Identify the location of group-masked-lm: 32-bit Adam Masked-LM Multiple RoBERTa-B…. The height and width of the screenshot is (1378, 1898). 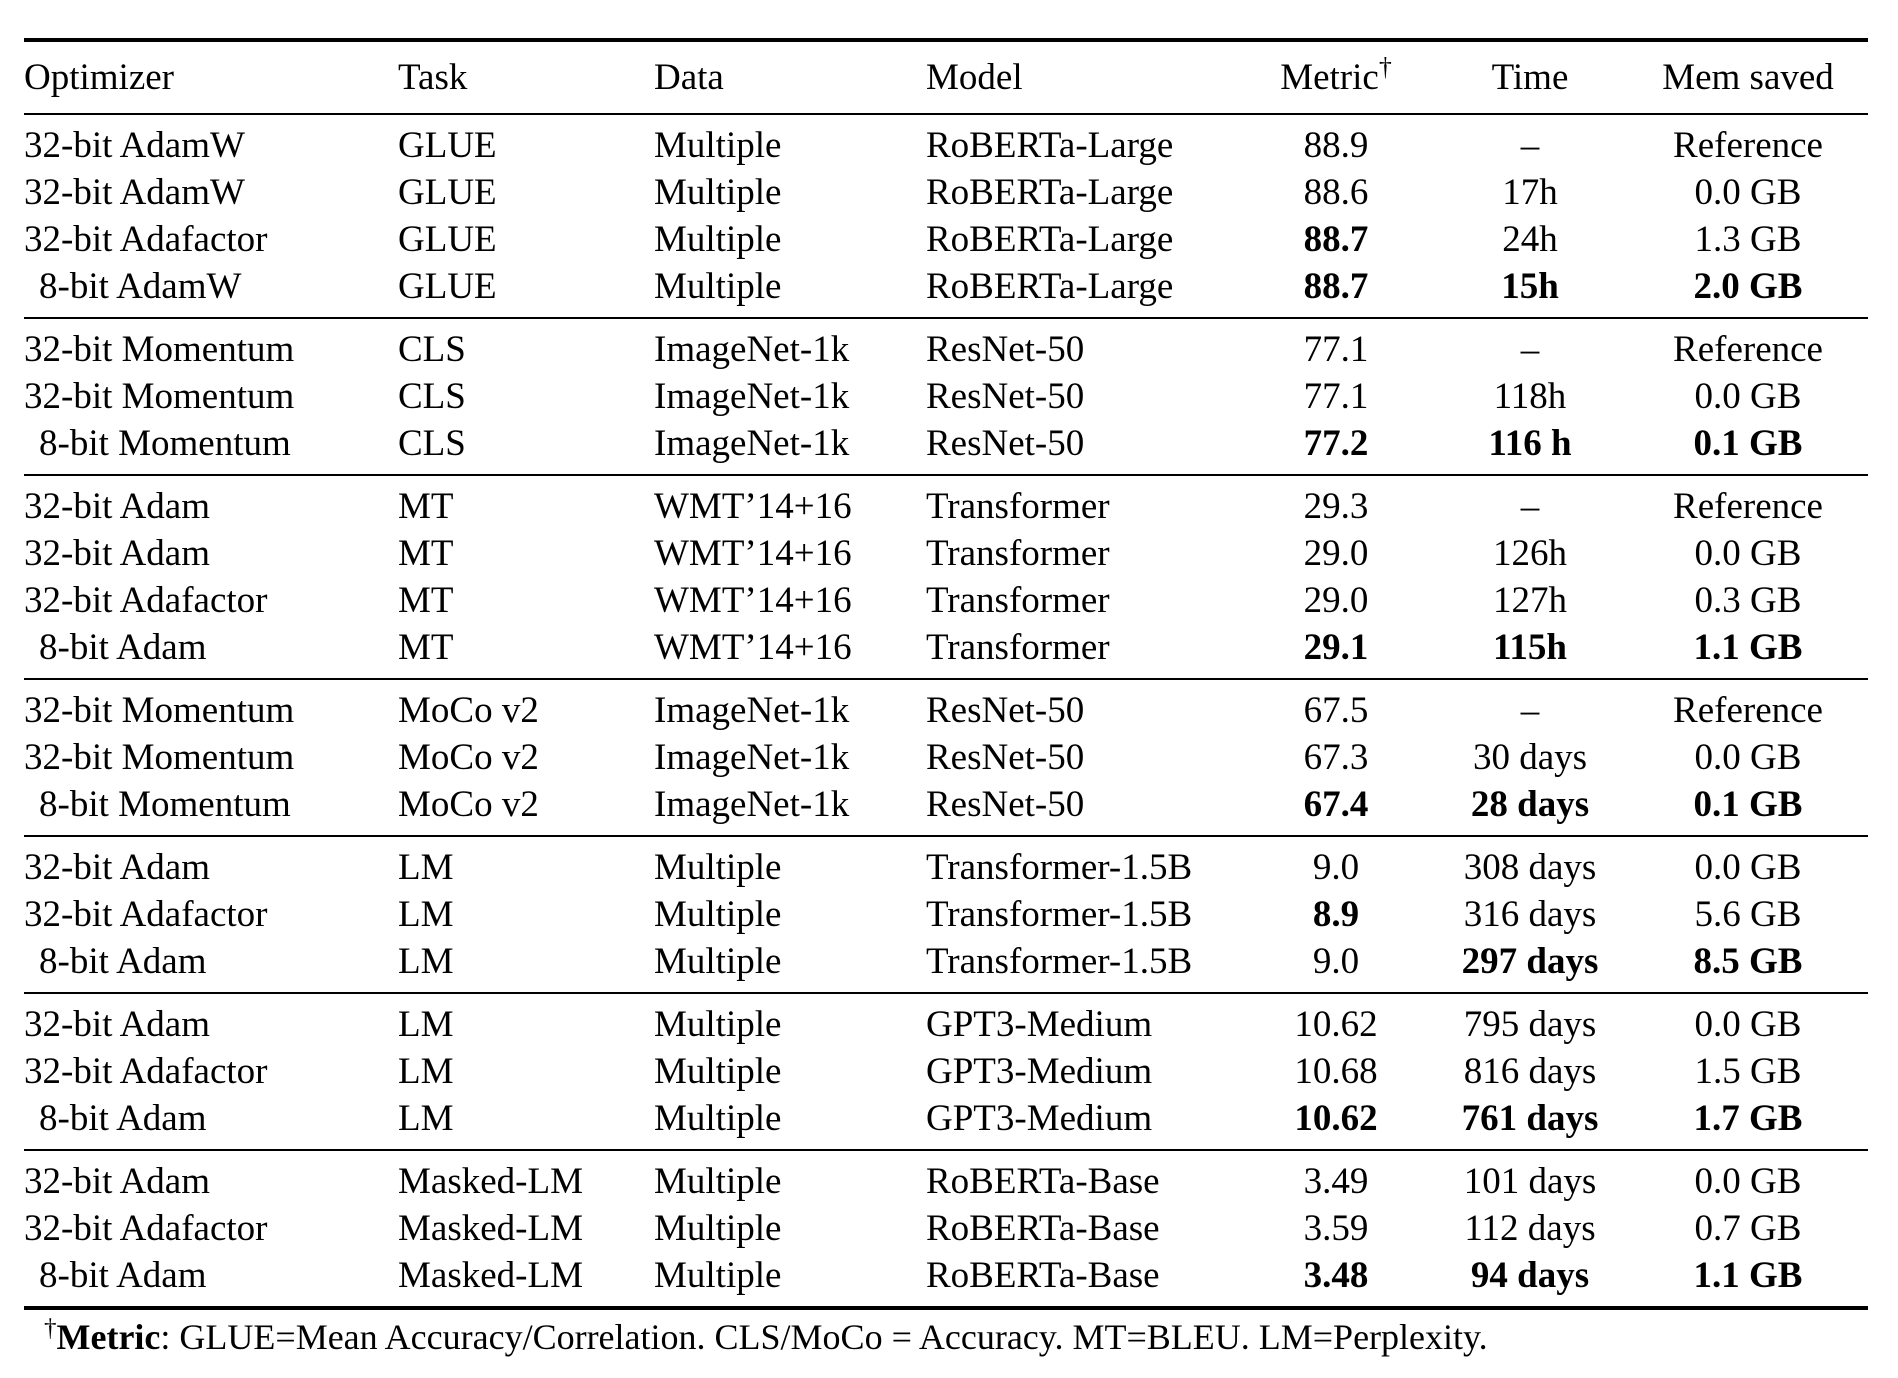
(946, 1229).